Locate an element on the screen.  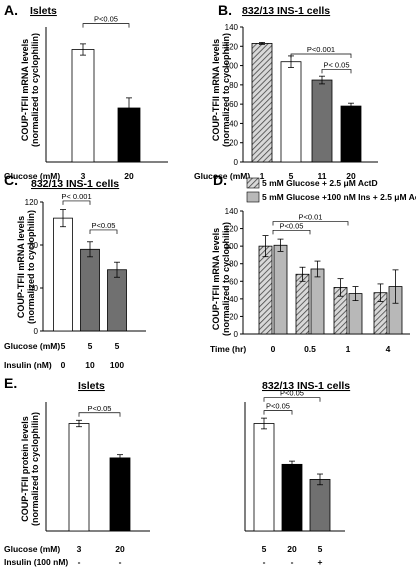
panel-d-sig-1-label: P<0.01 is located at coordinates (311, 217).